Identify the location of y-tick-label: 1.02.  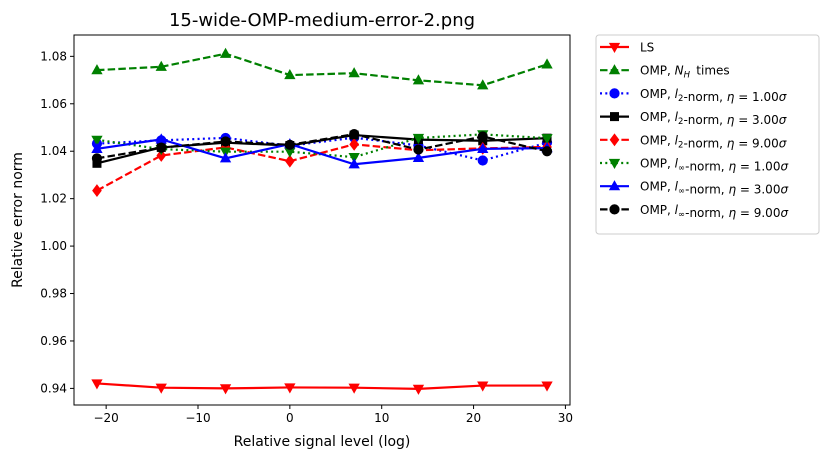
(53, 199).